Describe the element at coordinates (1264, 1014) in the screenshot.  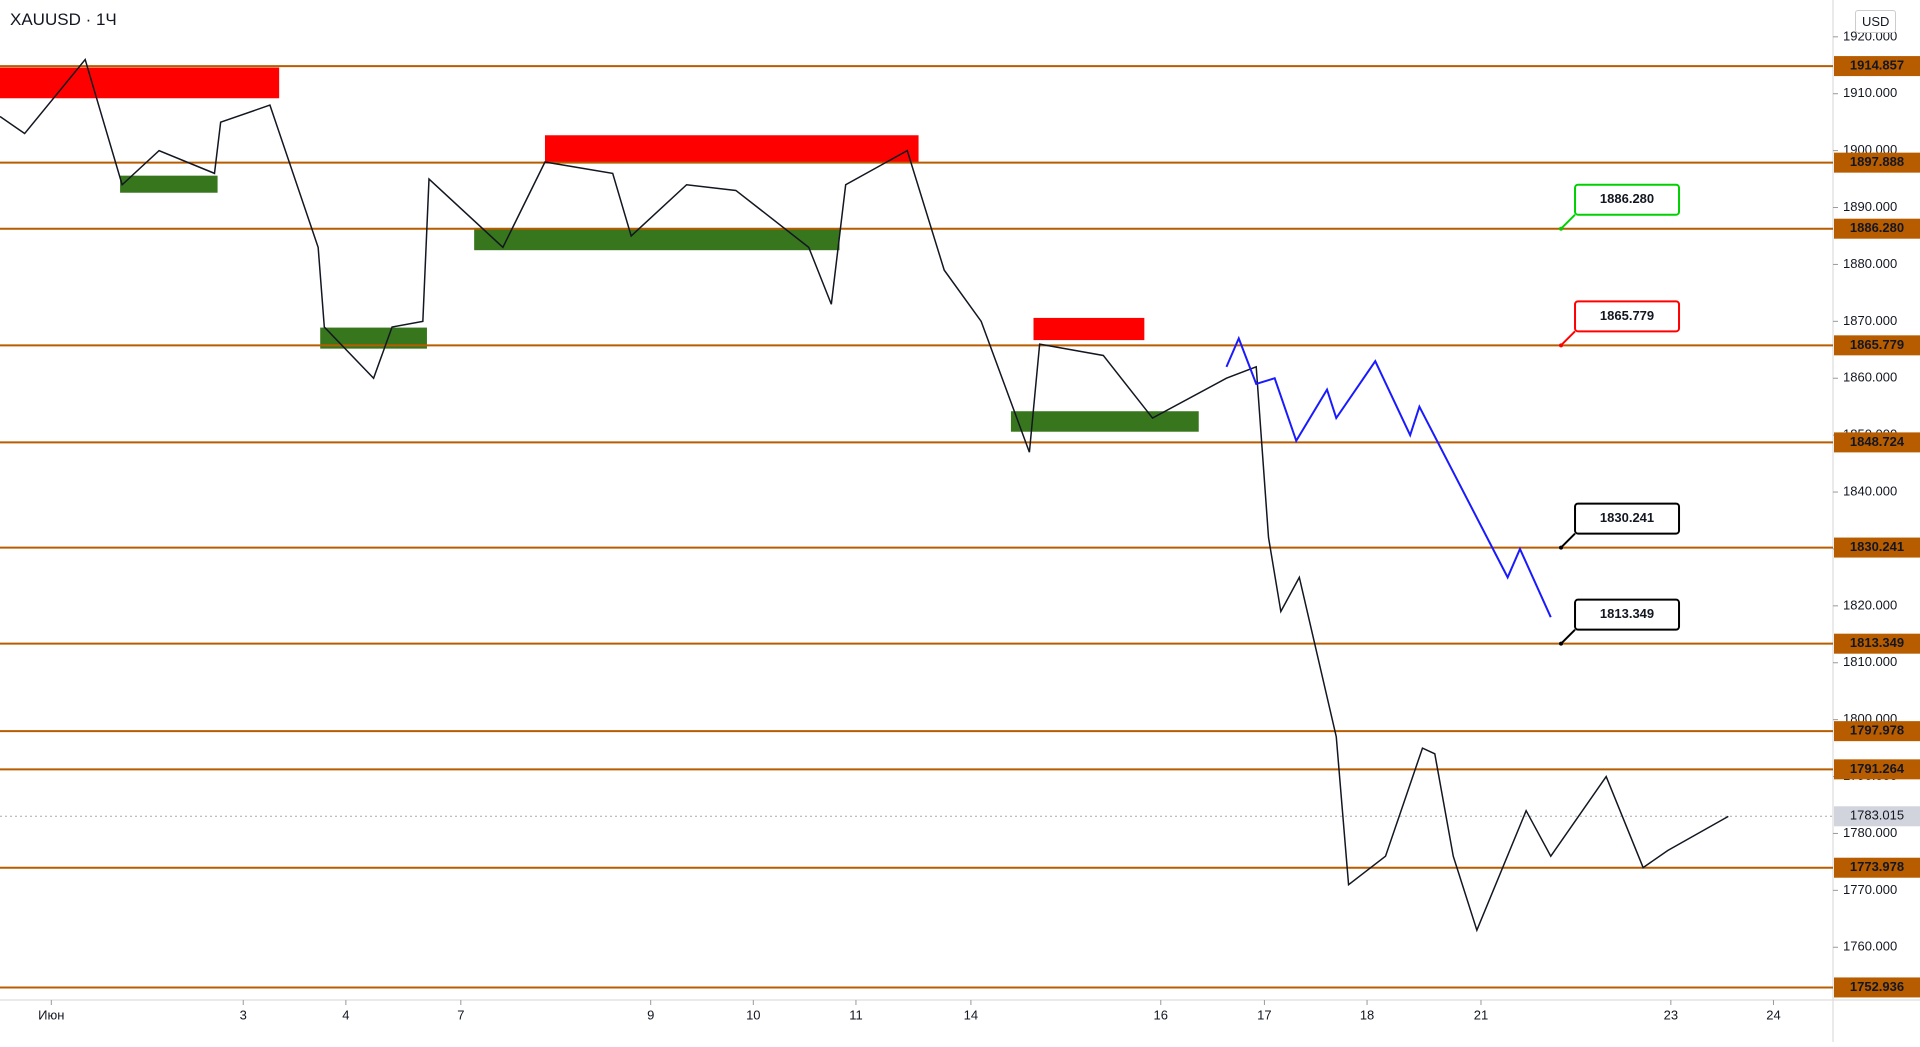
I see `x-tick-label: 17` at that location.